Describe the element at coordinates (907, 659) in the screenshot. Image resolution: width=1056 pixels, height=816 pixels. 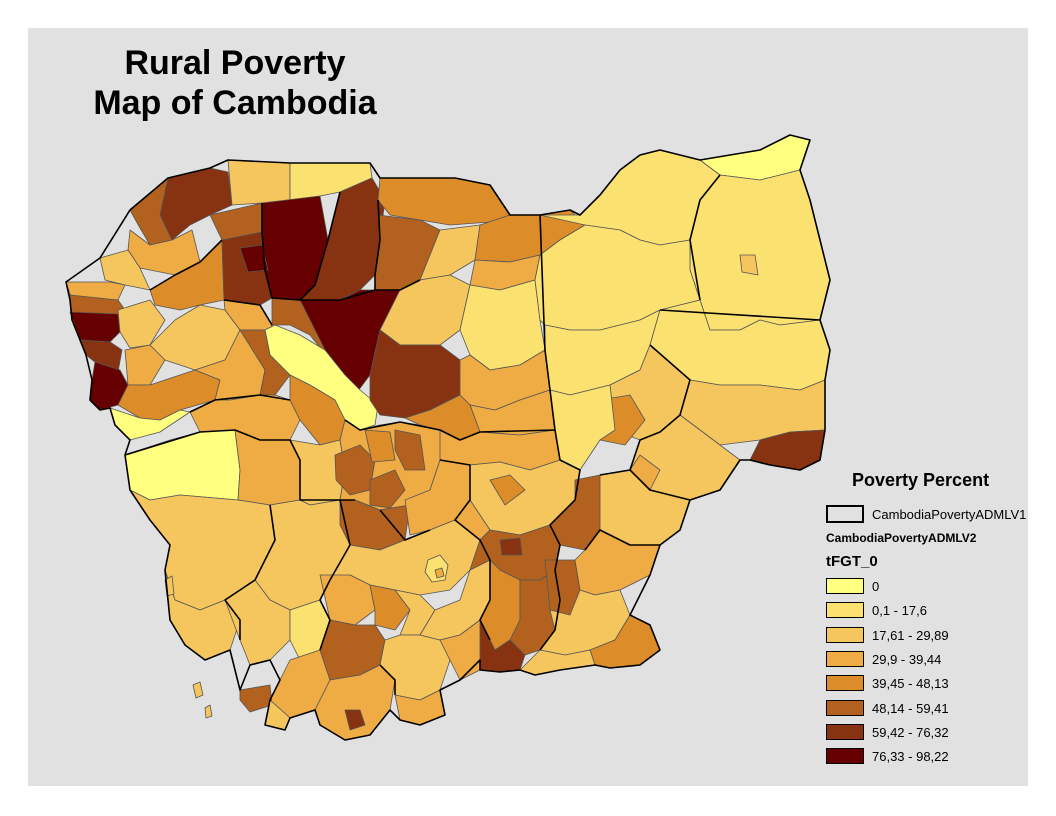
I see `legend-class-label: 29,9 - 39,44` at that location.